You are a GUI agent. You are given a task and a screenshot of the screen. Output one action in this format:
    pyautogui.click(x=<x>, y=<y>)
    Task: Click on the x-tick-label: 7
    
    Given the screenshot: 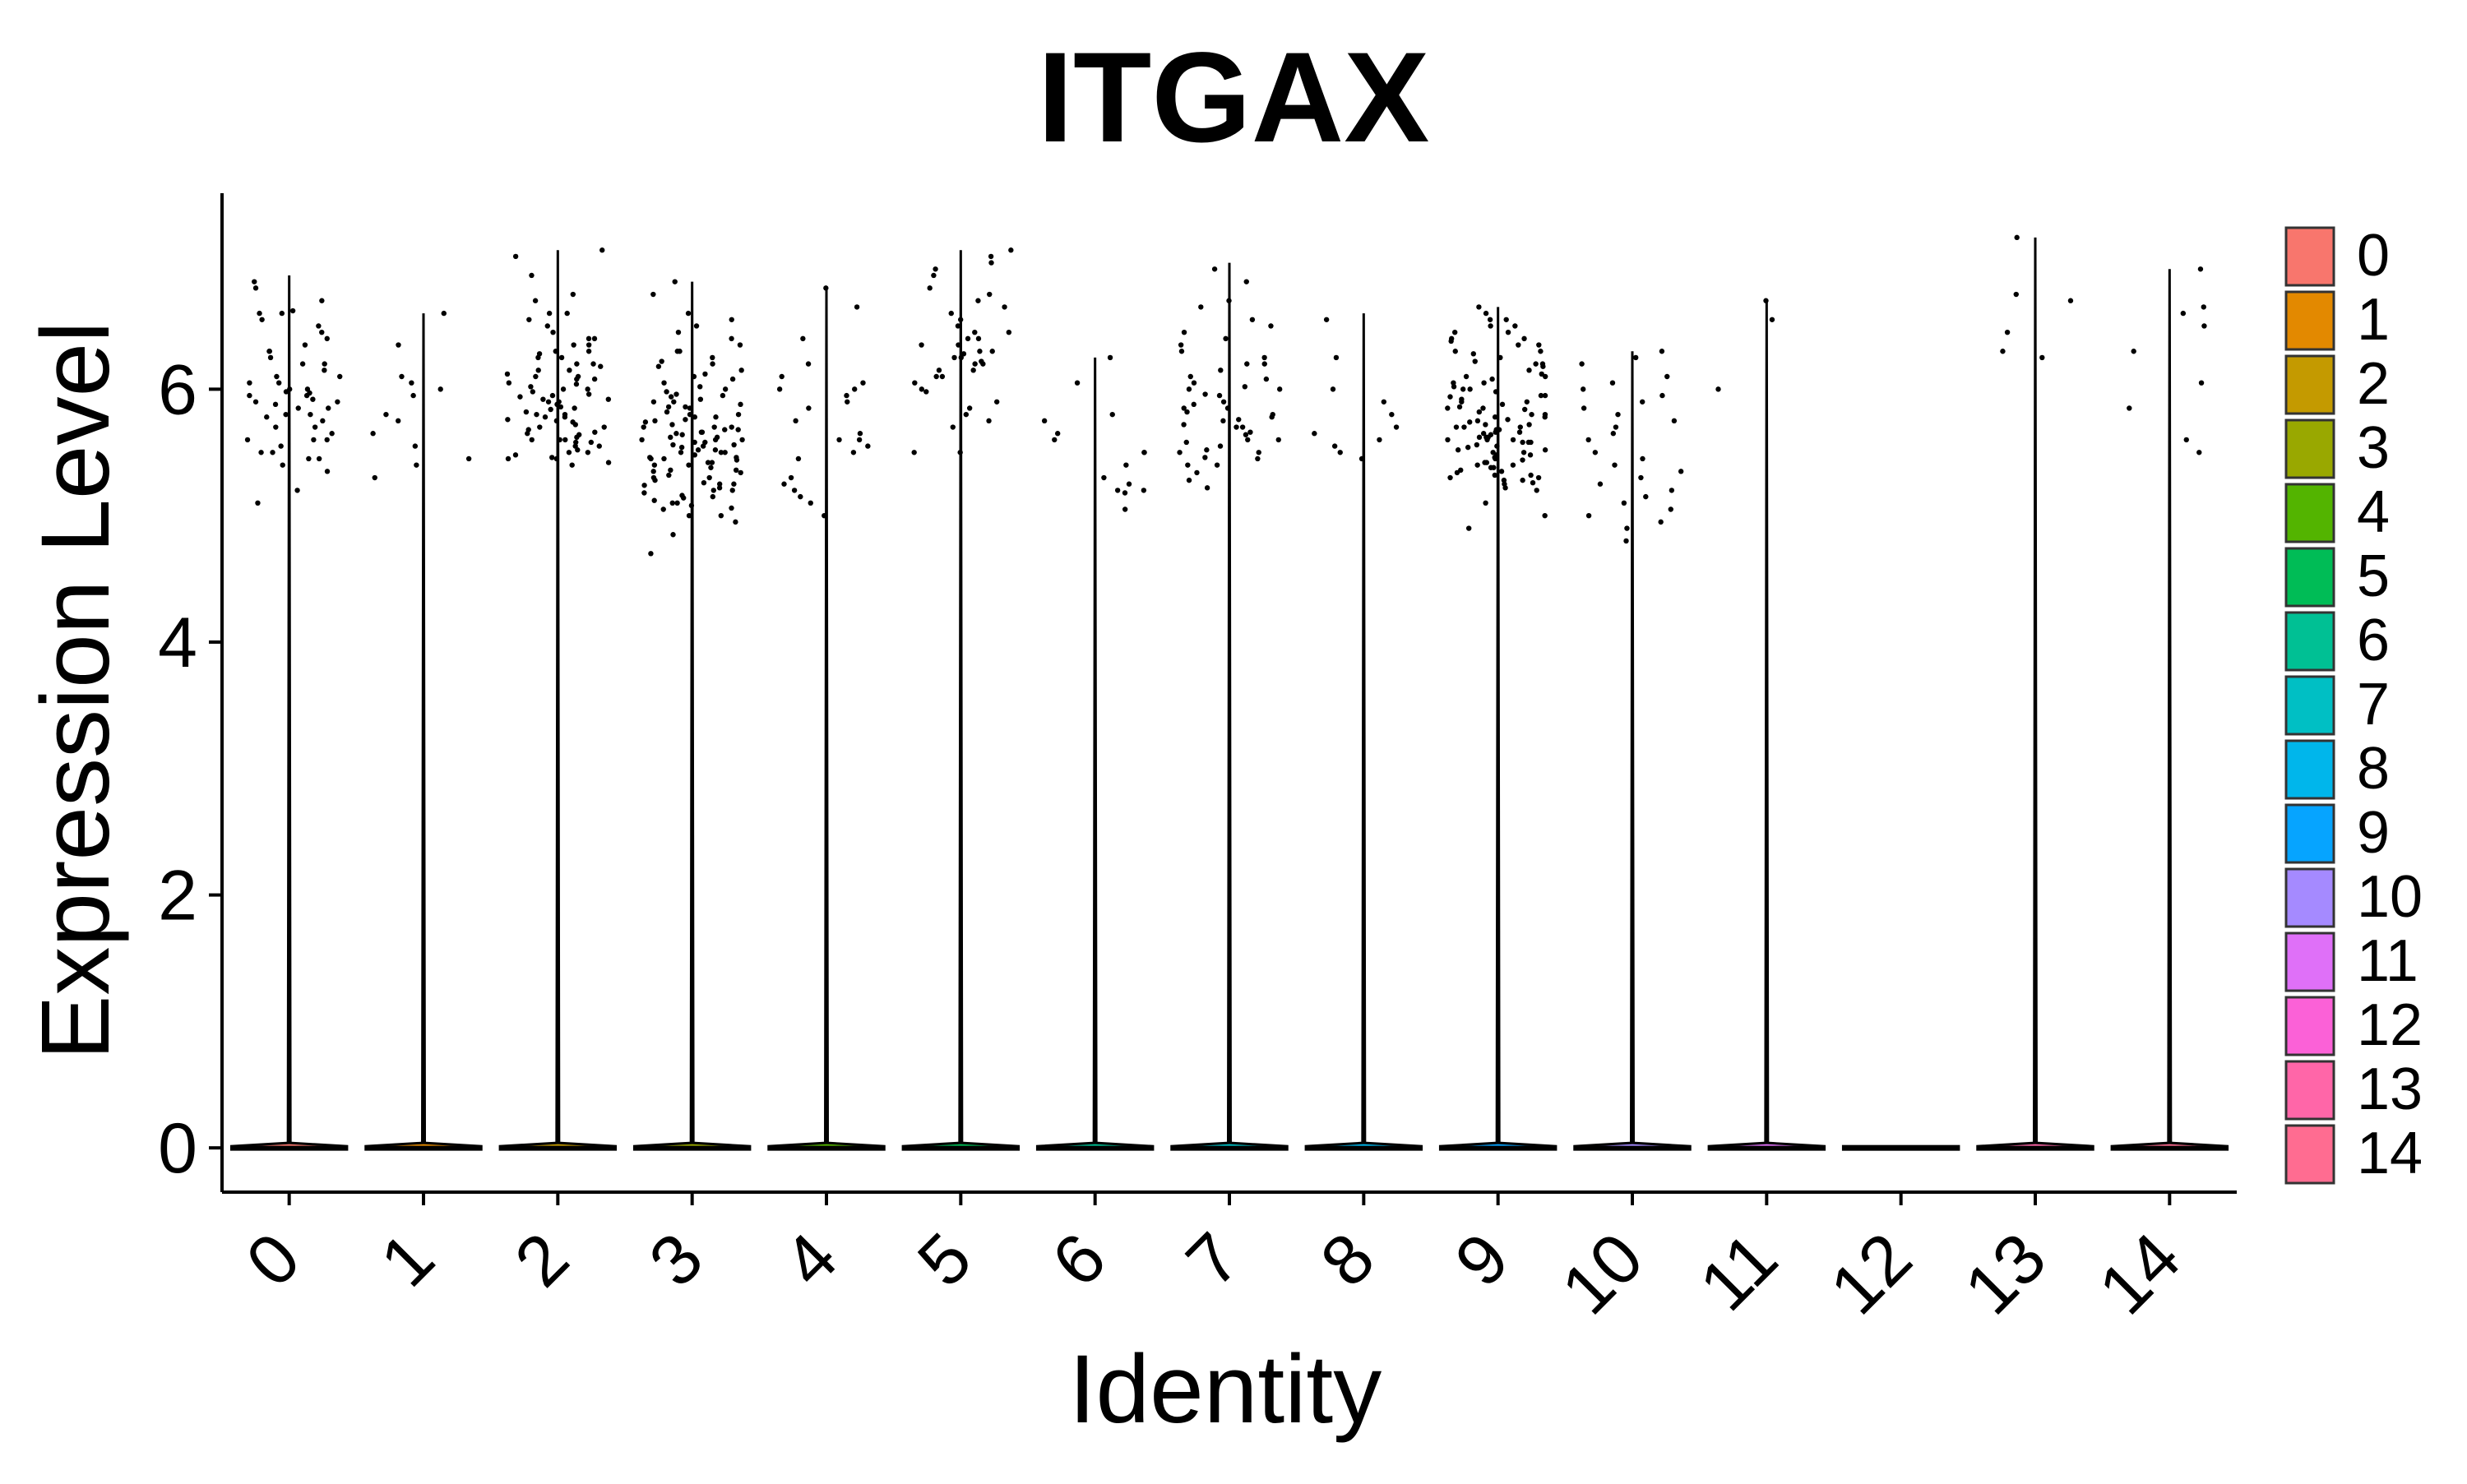 What is the action you would take?
    pyautogui.click(x=1214, y=1260)
    